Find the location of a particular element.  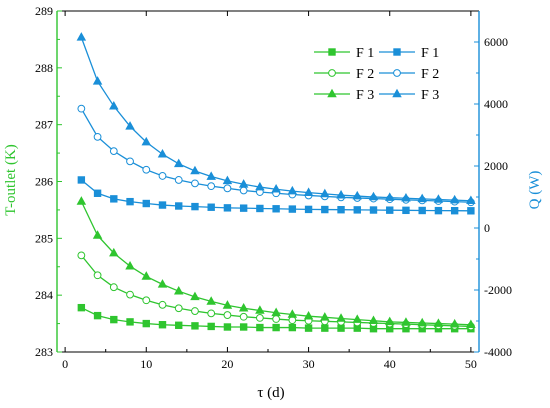

legend-item: F 1 is located at coordinates (409, 53).